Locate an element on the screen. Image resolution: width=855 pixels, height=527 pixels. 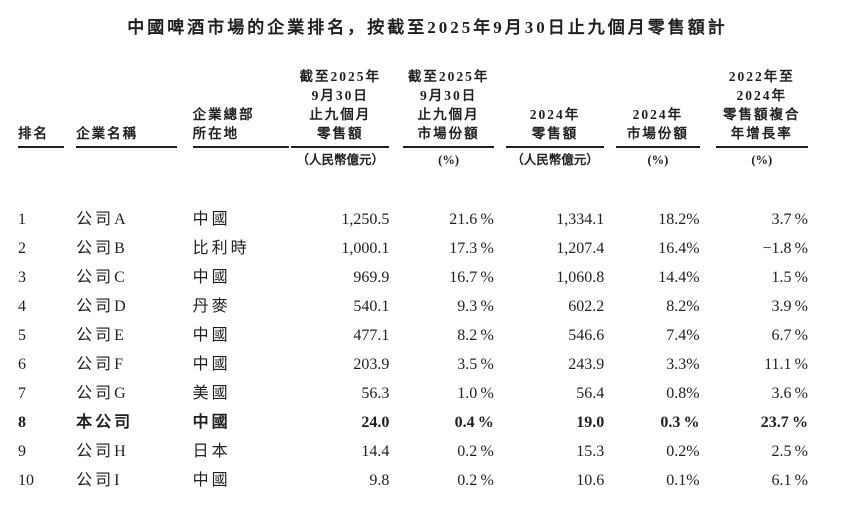
cell-cagr: 2.5 % is located at coordinates (789, 451).